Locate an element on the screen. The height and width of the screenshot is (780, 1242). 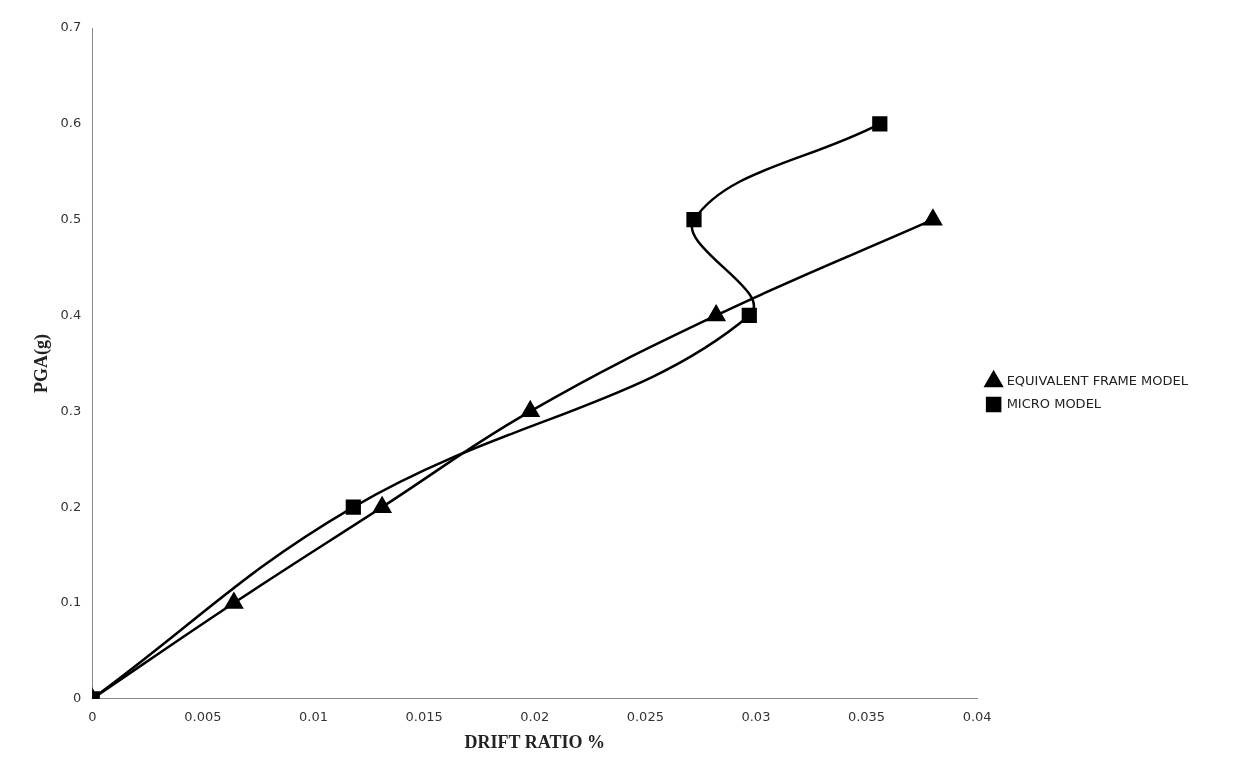
x-tick-label: 0.025 is located at coordinates (645, 716).